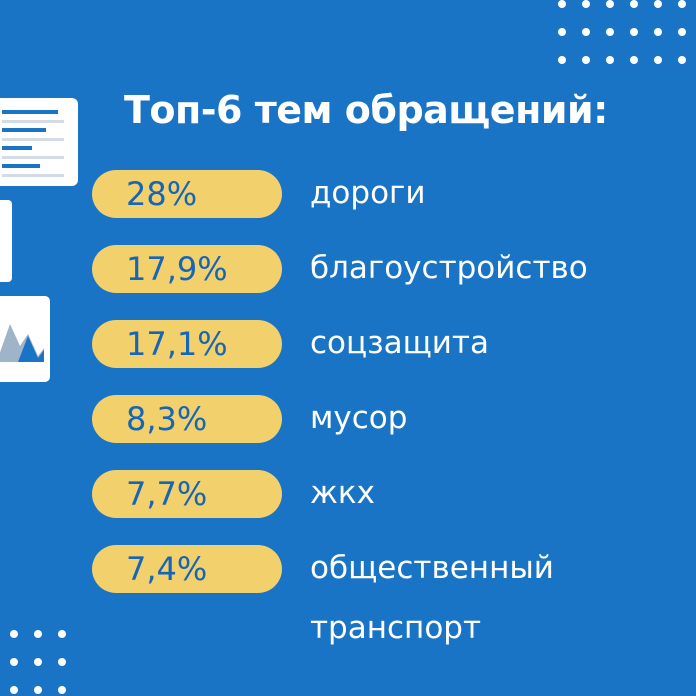 Image resolution: width=696 pixels, height=696 pixels. What do you see at coordinates (359, 418) in the screenshot?
I see `topic-label: мусор` at bounding box center [359, 418].